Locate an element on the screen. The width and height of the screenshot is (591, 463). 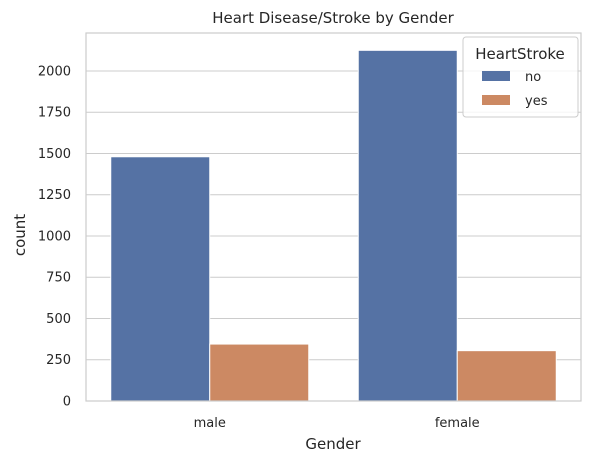
bar-male-no is located at coordinates (160, 279).